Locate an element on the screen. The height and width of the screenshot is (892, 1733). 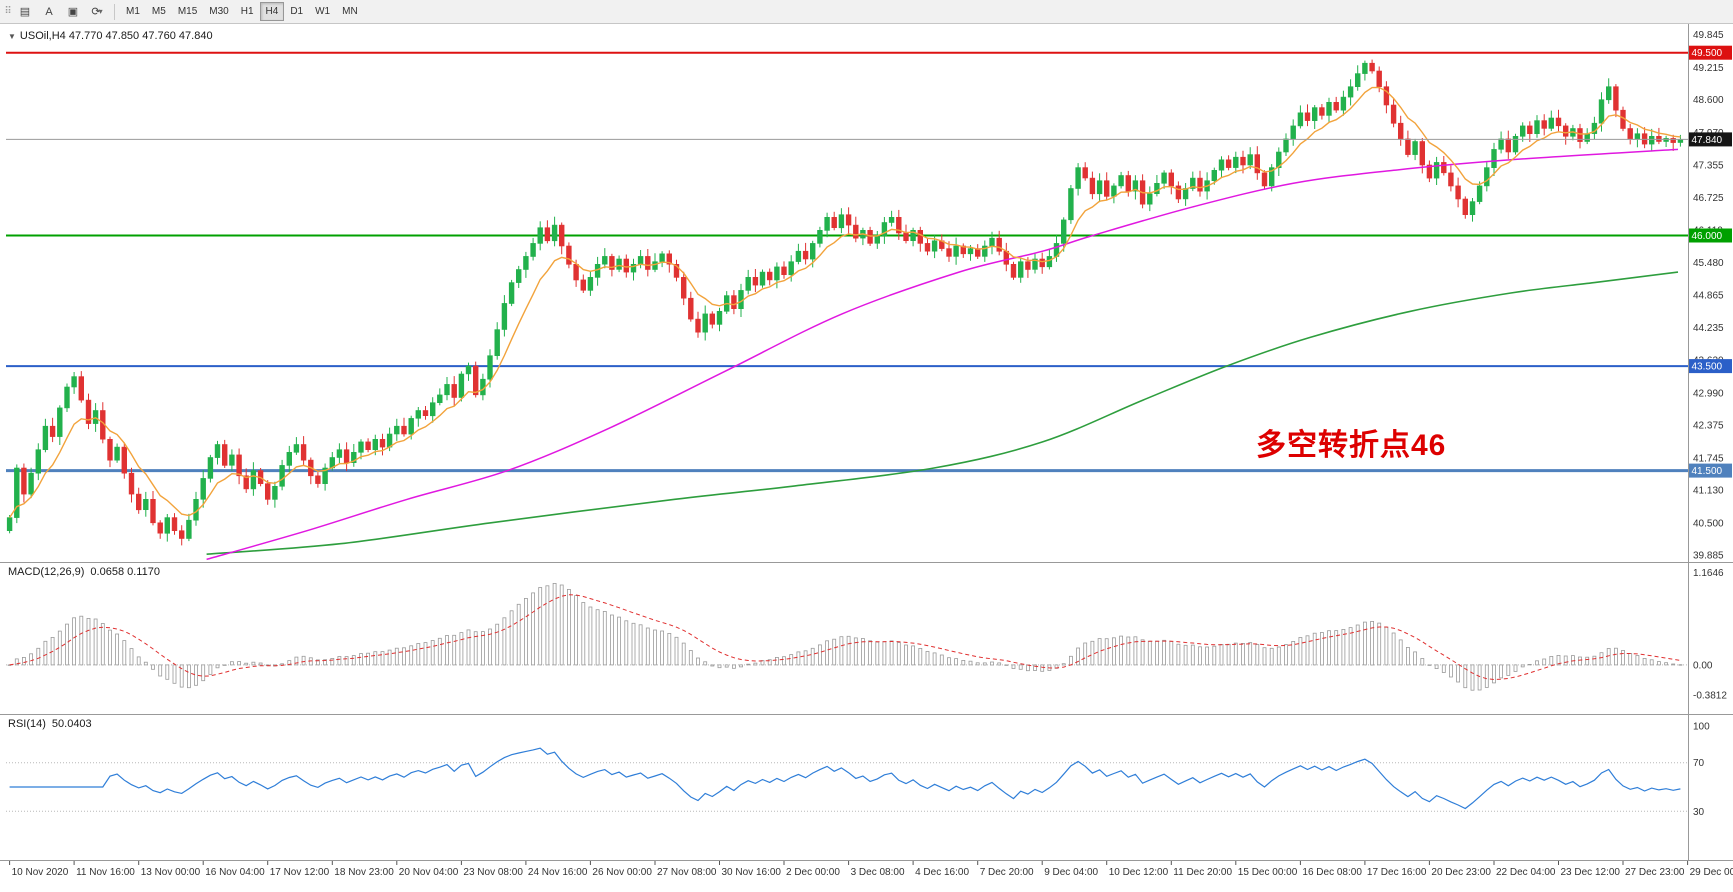
svg-text: 47.840 is located at coordinates (1707, 140).